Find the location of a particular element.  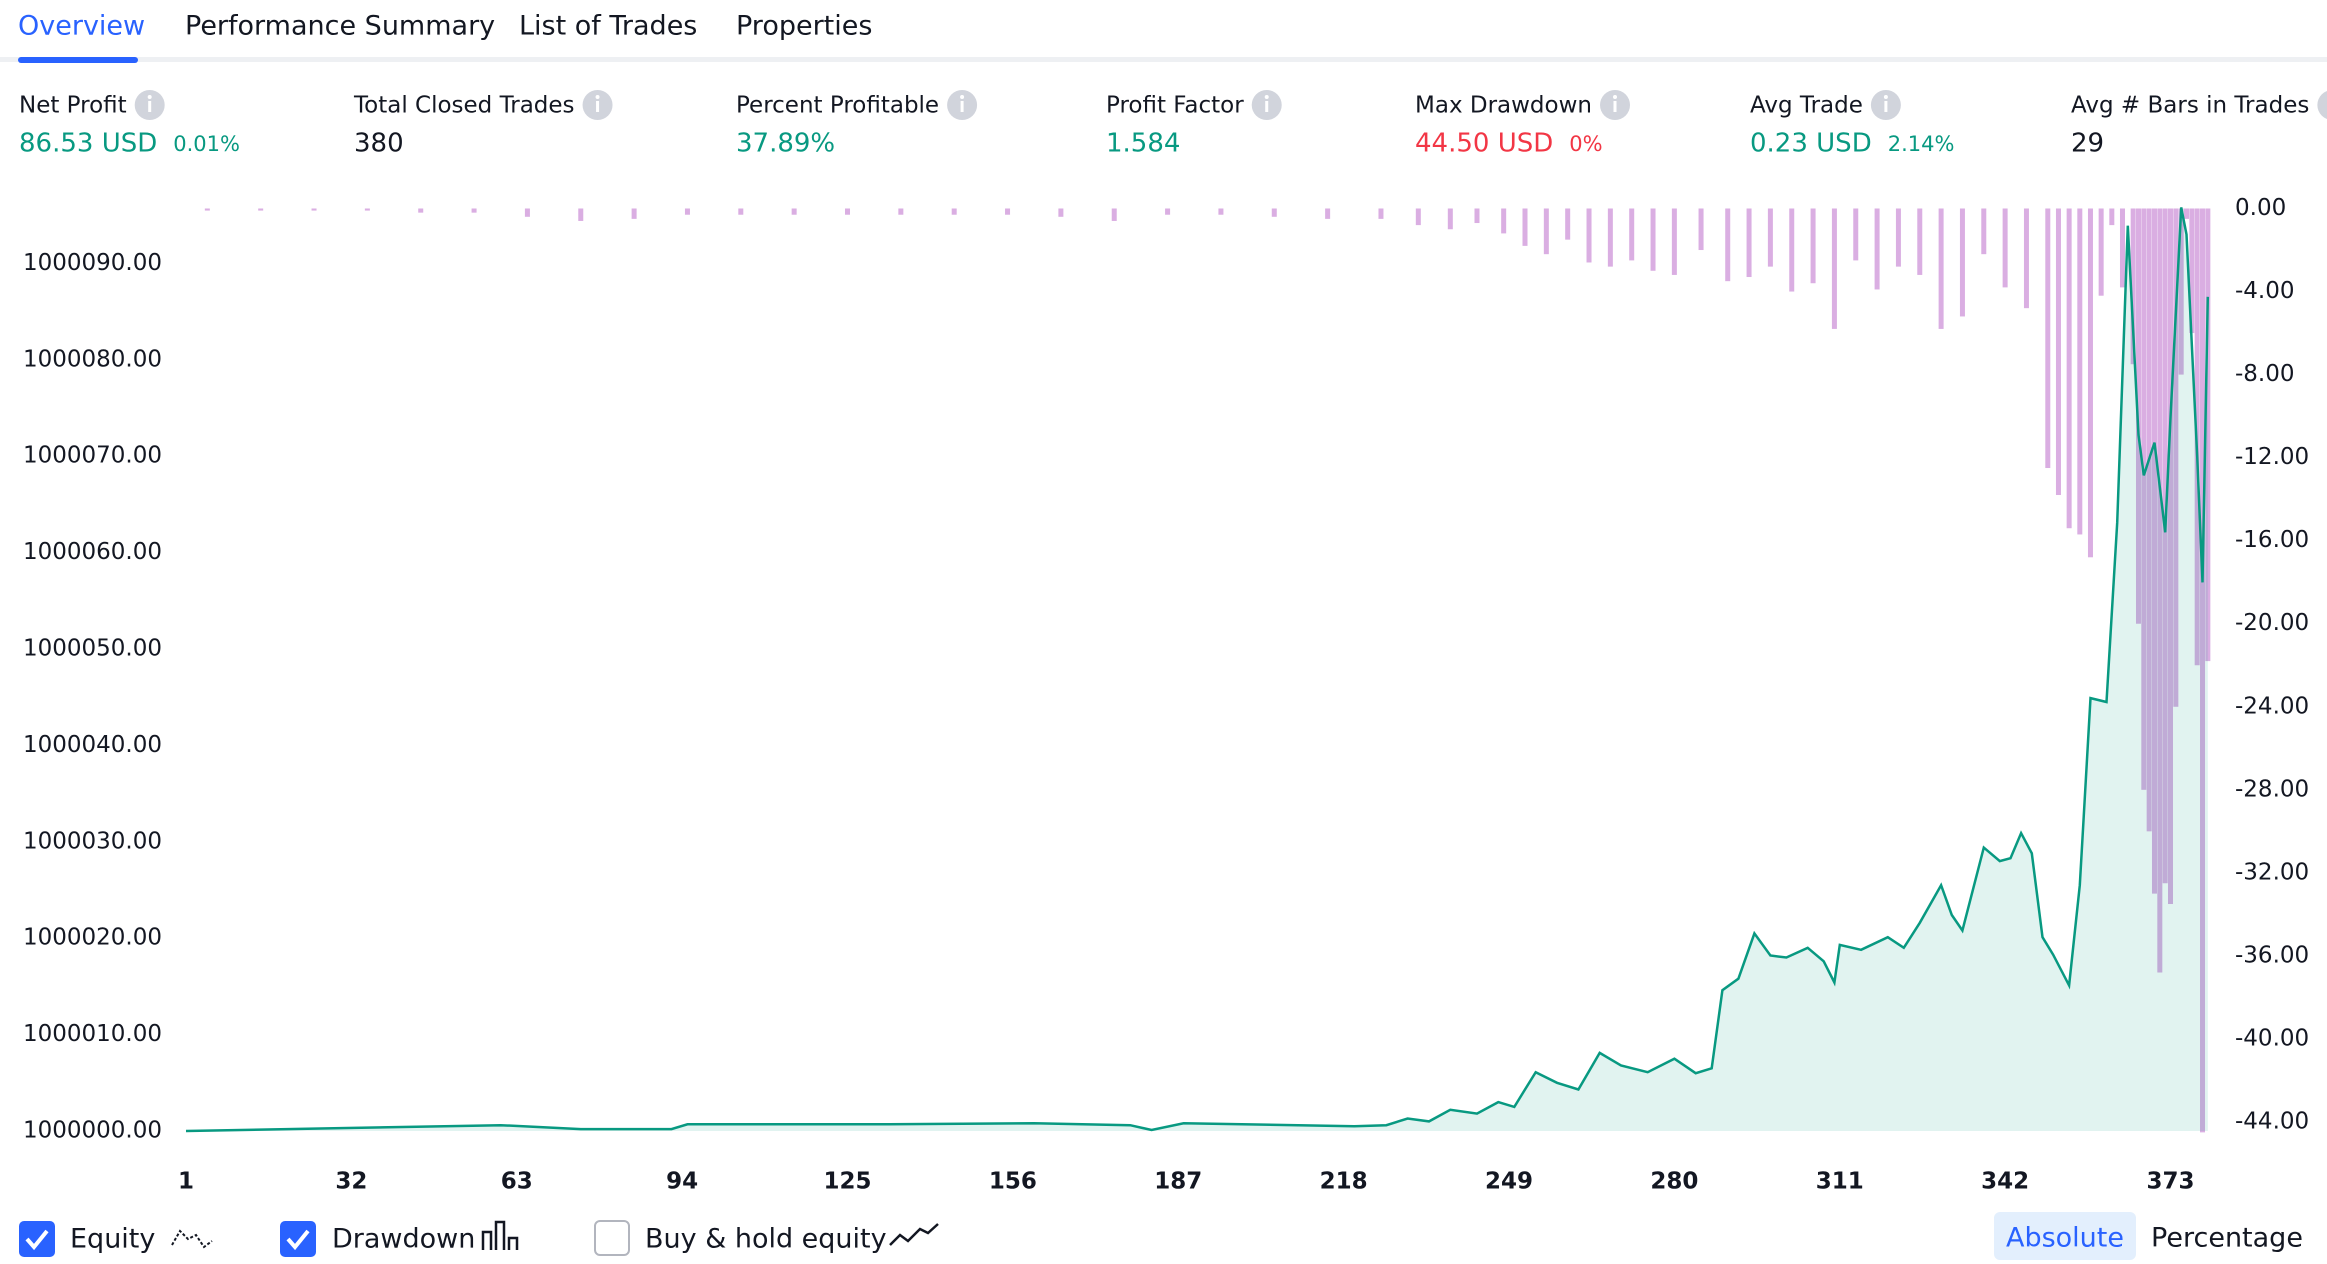

y2-tick-label: -16.00 is located at coordinates (2272, 540).